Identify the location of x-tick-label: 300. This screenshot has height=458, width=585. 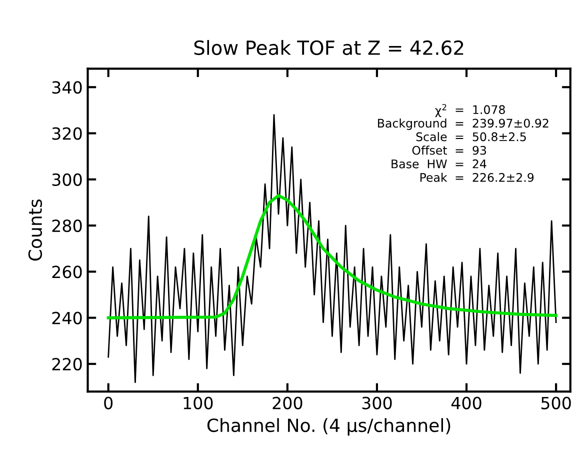
(377, 403).